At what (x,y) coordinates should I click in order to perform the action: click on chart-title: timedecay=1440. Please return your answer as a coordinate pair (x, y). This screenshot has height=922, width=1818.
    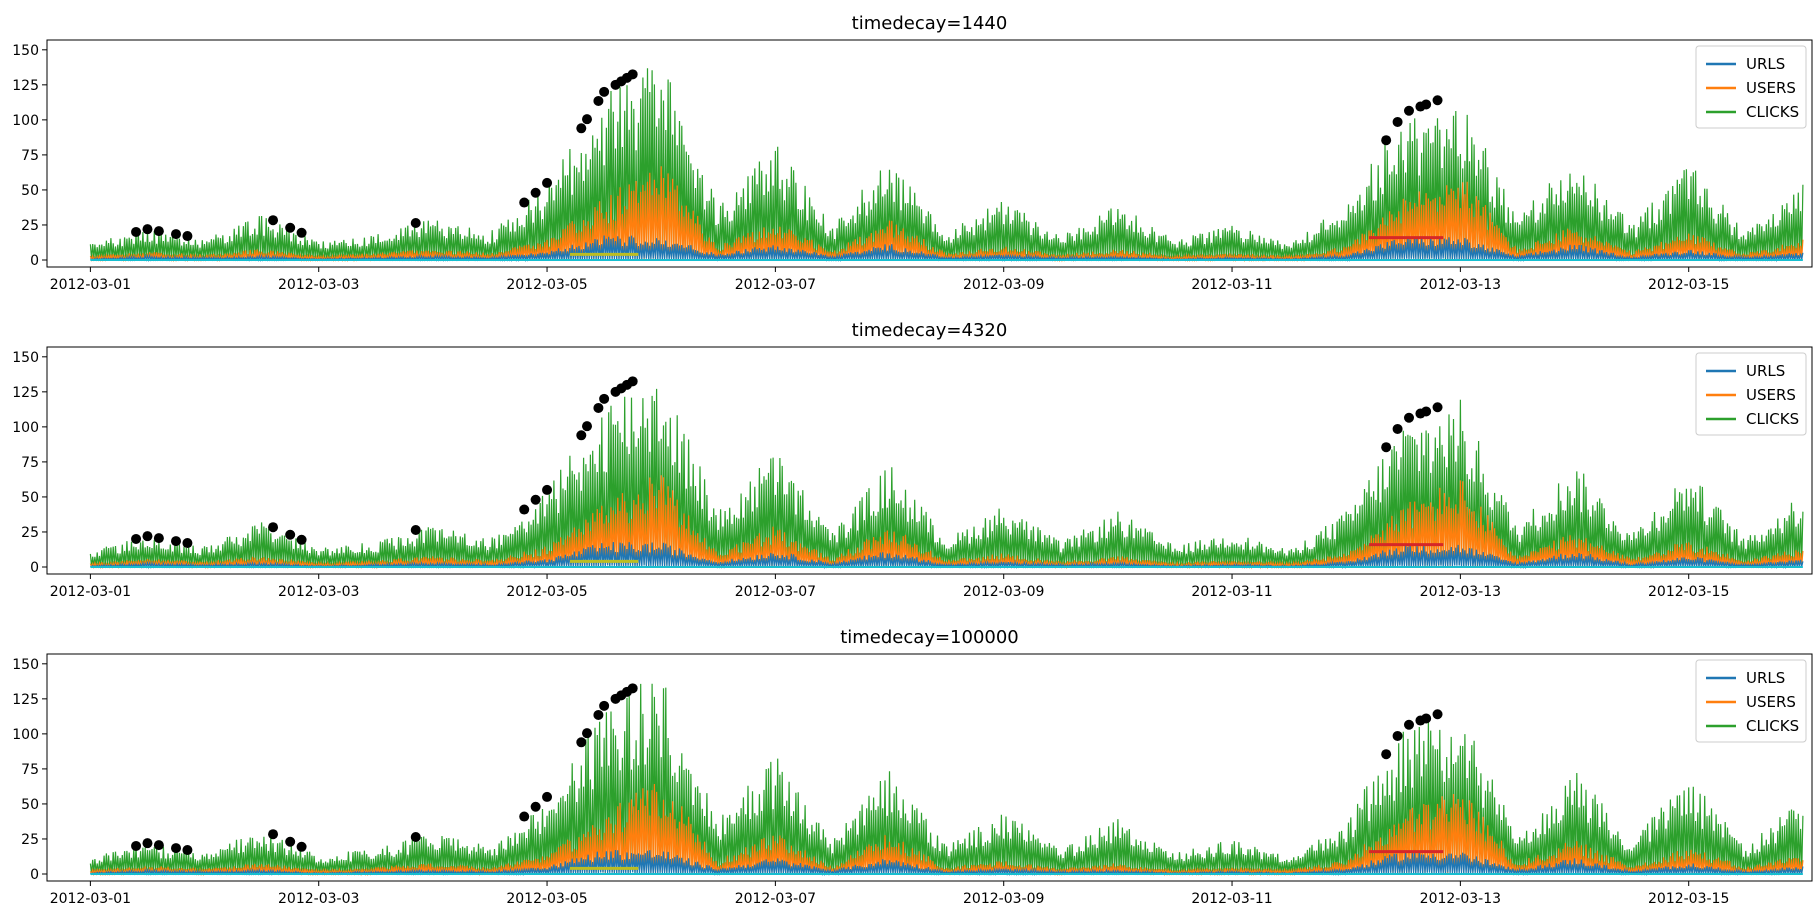
    Looking at the image, I should click on (930, 23).